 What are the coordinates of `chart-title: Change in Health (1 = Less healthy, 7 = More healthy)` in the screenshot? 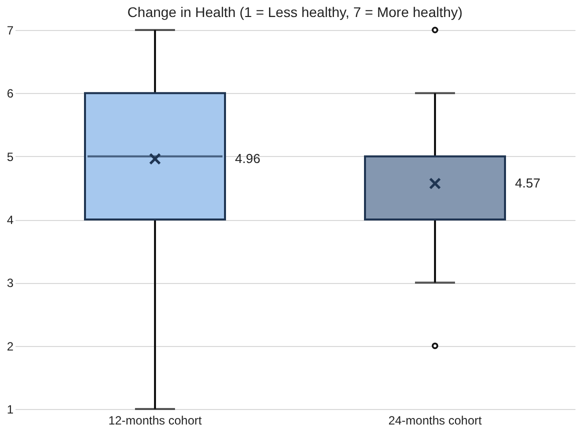 It's located at (295, 12).